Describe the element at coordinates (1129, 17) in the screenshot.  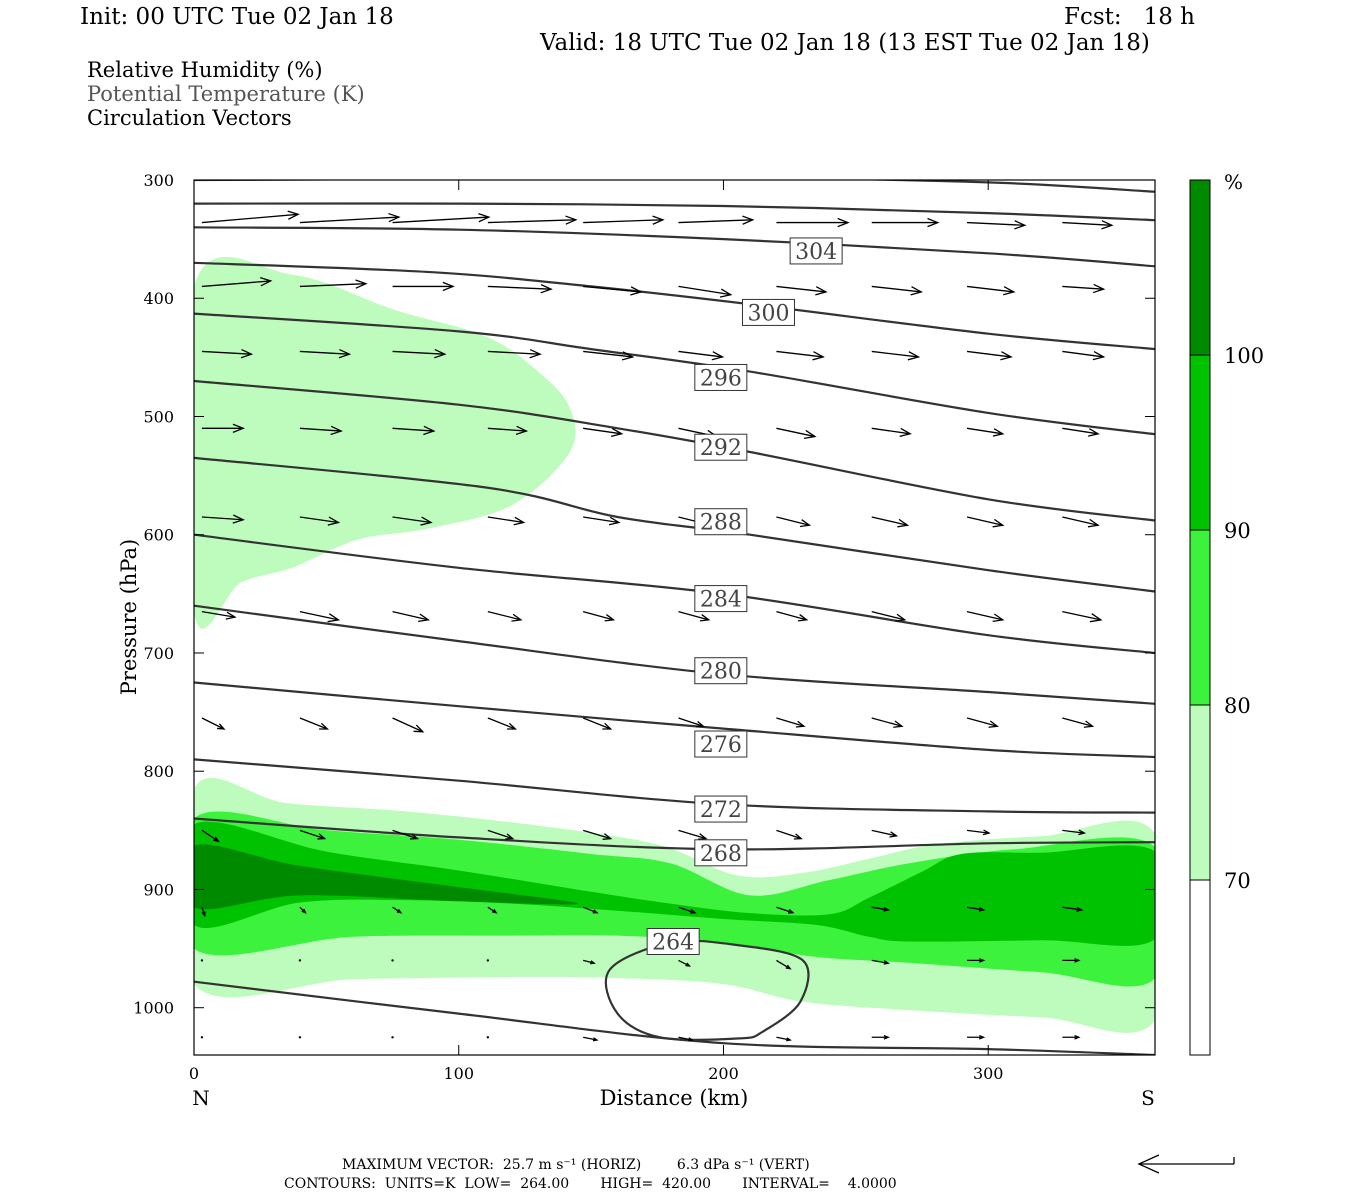
I see `forecast-hour: Fcst: 18 h` at that location.